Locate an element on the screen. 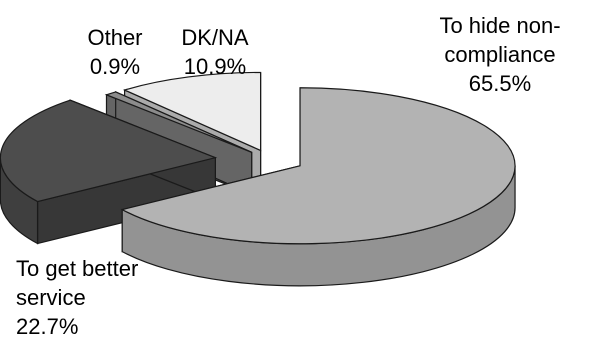 Image resolution: width=589 pixels, height=338 pixels. slice-label: Other 0.9% is located at coordinates (114, 52).